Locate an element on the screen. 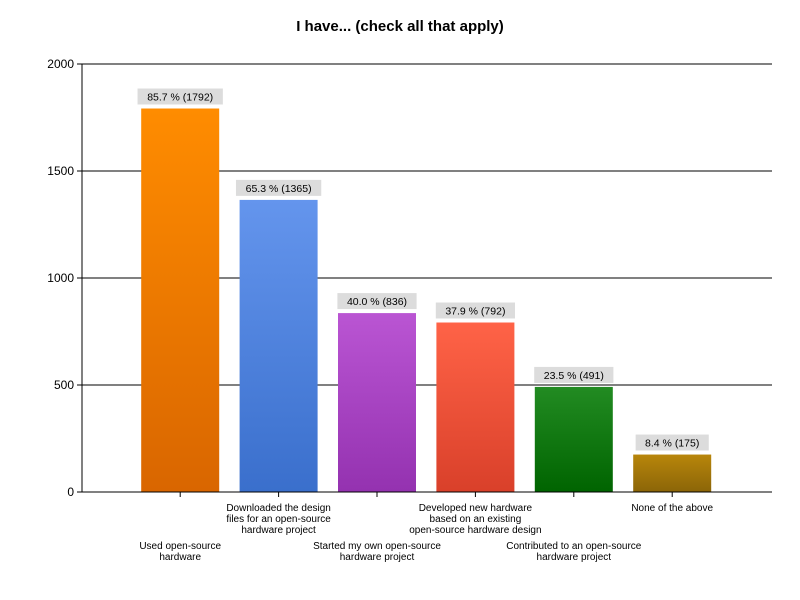  x-category-label: None of the above is located at coordinates (672, 508).